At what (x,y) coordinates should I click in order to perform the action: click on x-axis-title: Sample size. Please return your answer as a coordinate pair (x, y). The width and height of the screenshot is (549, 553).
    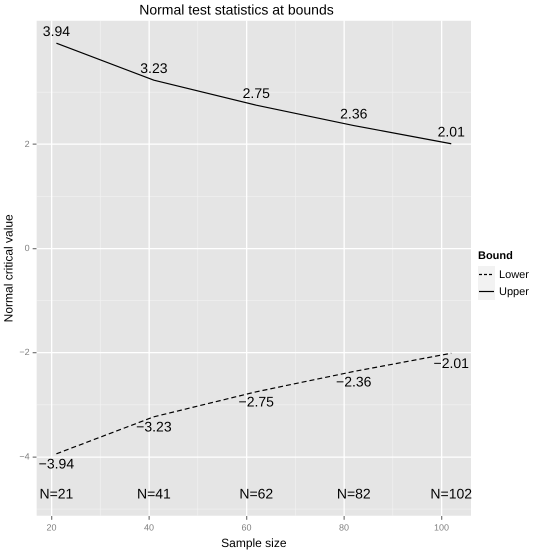
    Looking at the image, I should click on (254, 543).